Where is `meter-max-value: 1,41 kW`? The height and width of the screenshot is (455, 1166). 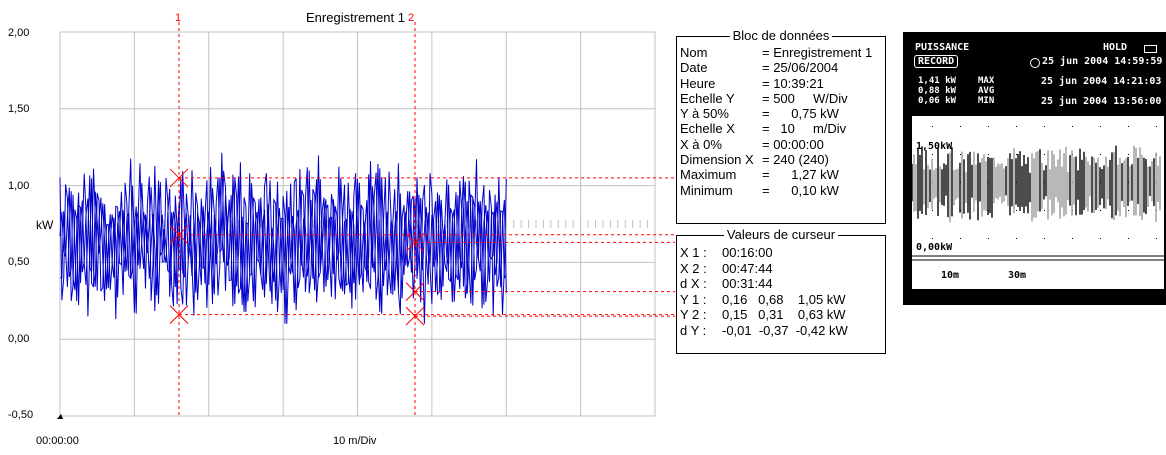
meter-max-value: 1,41 kW is located at coordinates (937, 81).